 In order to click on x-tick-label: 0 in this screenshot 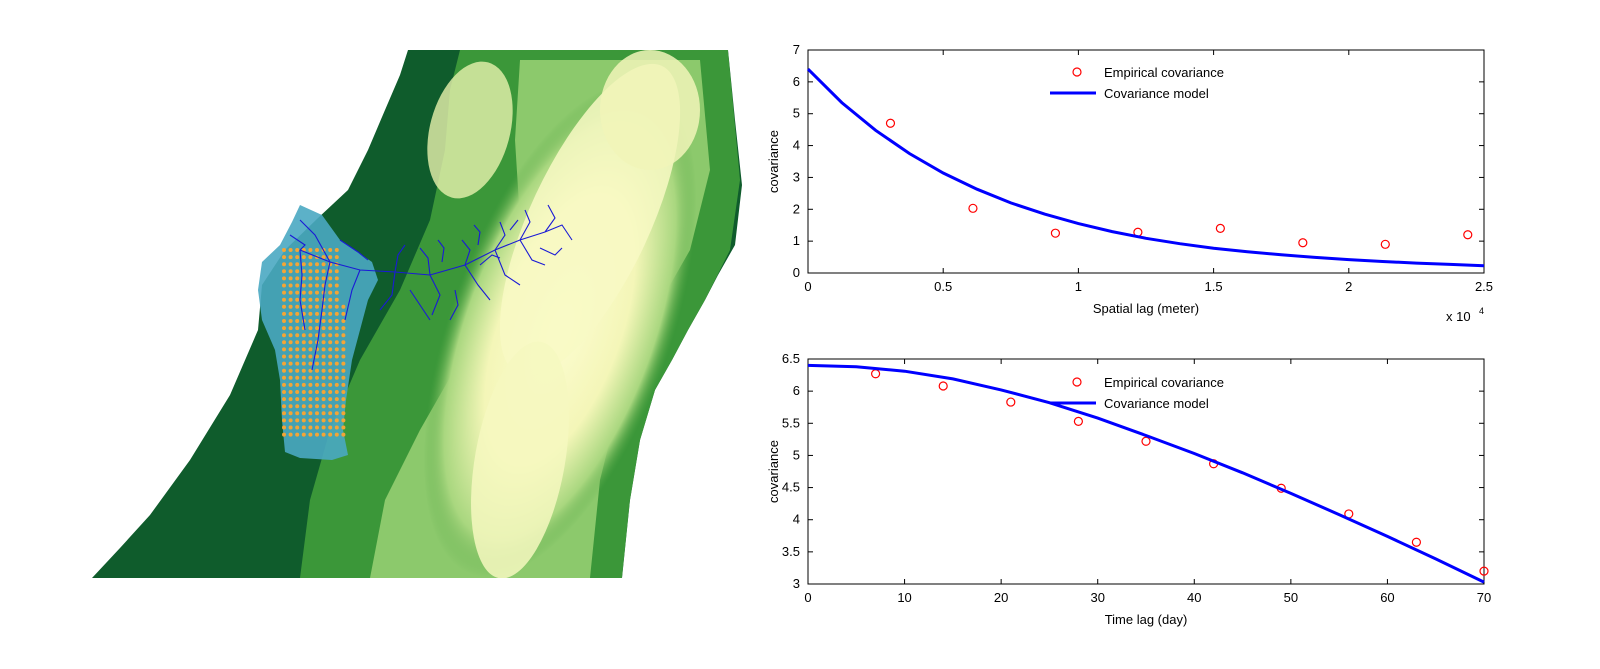, I will do `click(807, 597)`.